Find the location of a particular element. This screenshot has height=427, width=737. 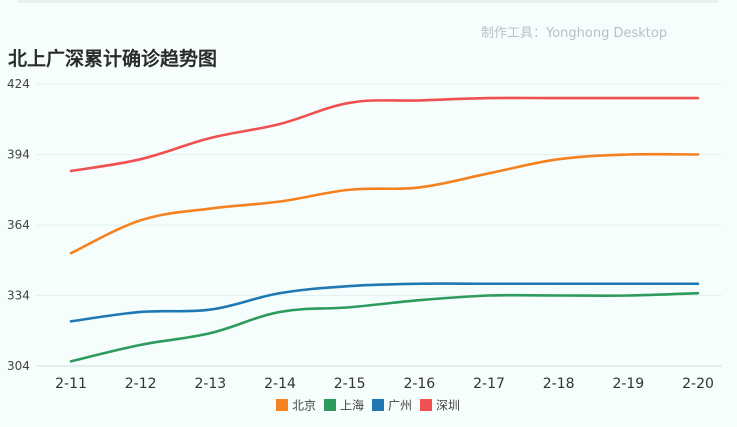

y-tick-label: 424 is located at coordinates (18, 84).